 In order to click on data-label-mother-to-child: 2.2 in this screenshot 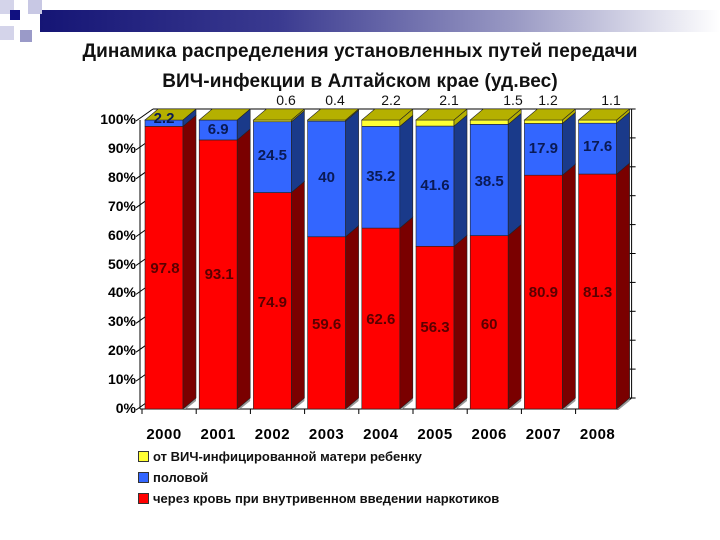, I will do `click(391, 100)`.